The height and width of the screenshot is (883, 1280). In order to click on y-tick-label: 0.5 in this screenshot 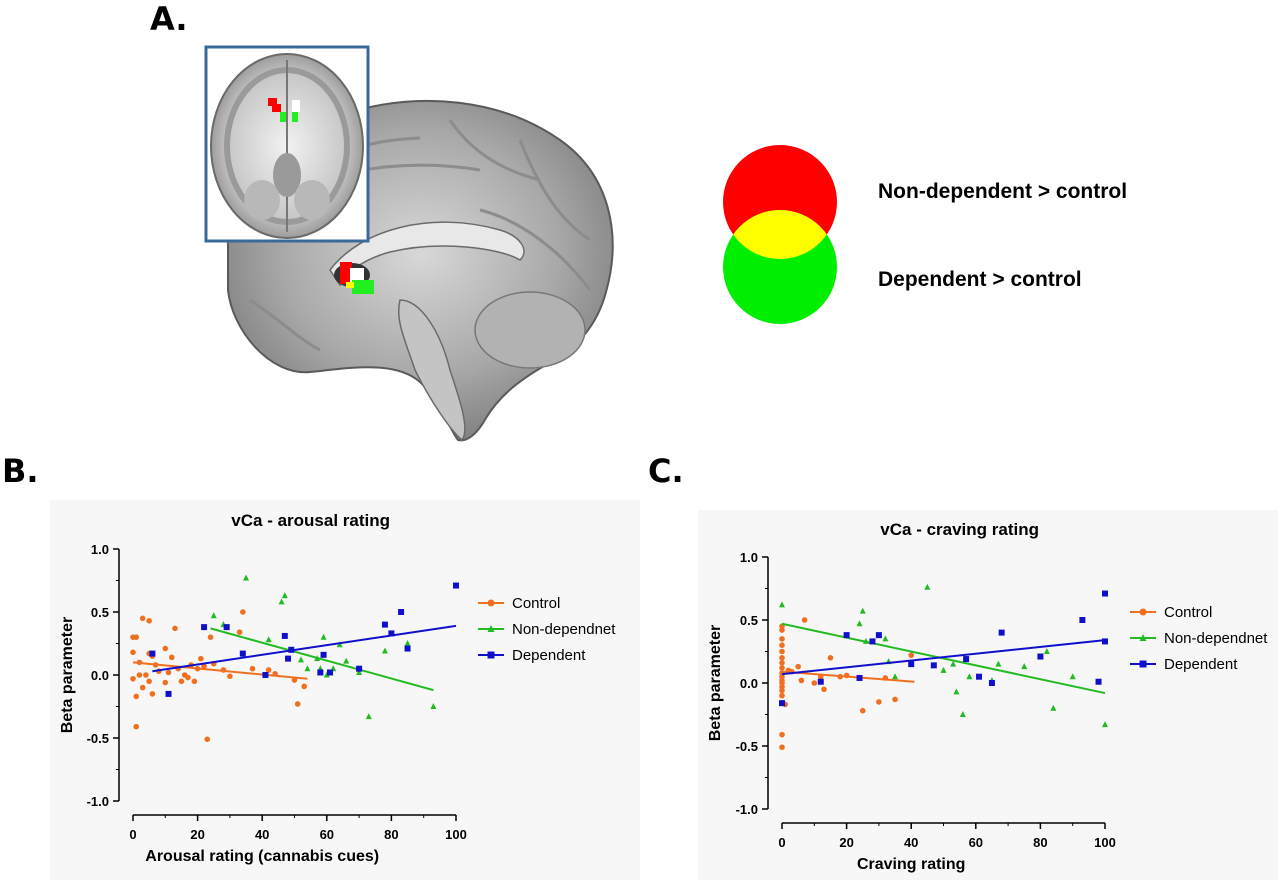, I will do `click(100, 612)`.